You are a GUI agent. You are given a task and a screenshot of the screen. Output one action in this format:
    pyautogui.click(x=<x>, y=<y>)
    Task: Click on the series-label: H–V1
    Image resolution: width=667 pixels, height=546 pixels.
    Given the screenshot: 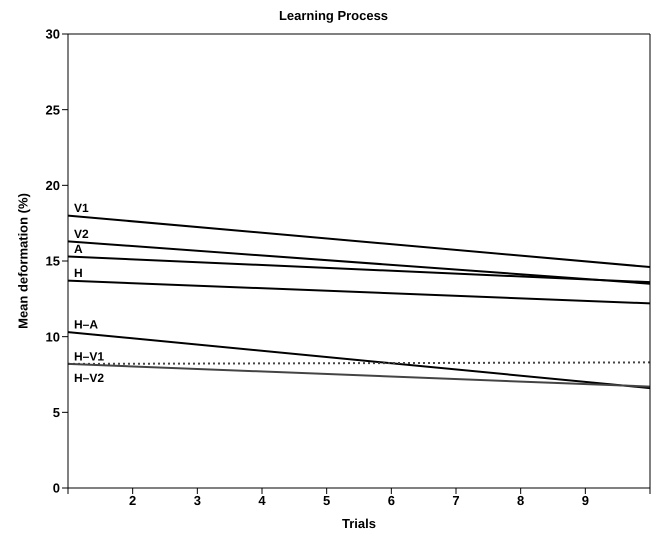 What is the action you would take?
    pyautogui.click(x=89, y=356)
    